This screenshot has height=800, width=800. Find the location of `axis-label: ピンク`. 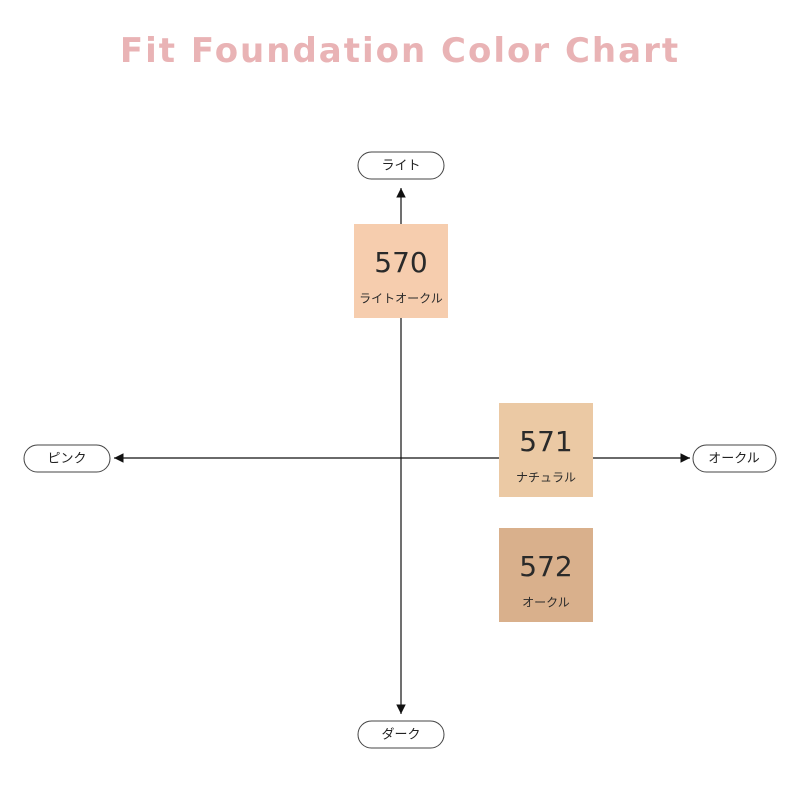

axis-label: ピンク is located at coordinates (66, 459).